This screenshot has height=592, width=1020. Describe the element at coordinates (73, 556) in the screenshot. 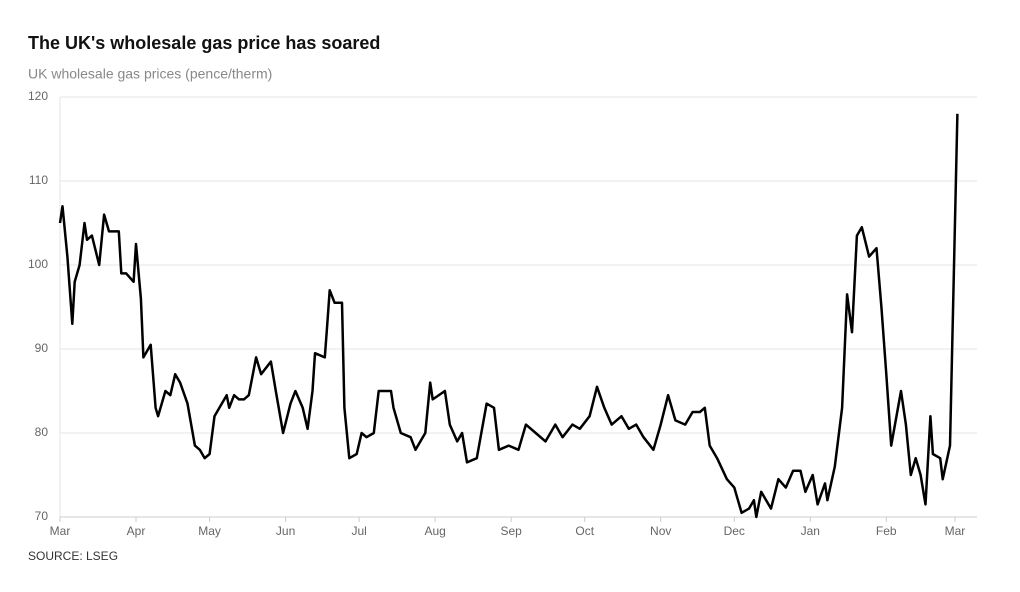

I see `source: SOURCE: LSEG` at that location.